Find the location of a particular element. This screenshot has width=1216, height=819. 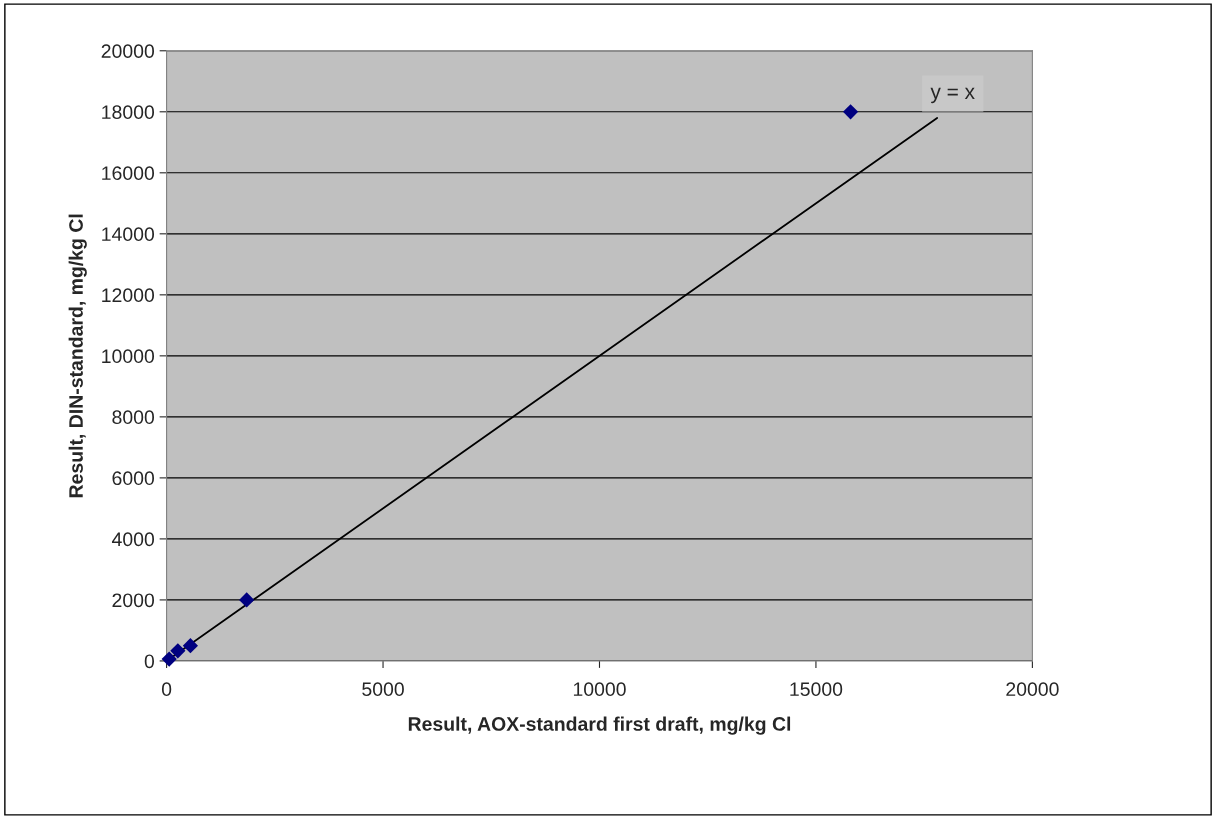

y-tick-label: 8000 is located at coordinates (133, 417).